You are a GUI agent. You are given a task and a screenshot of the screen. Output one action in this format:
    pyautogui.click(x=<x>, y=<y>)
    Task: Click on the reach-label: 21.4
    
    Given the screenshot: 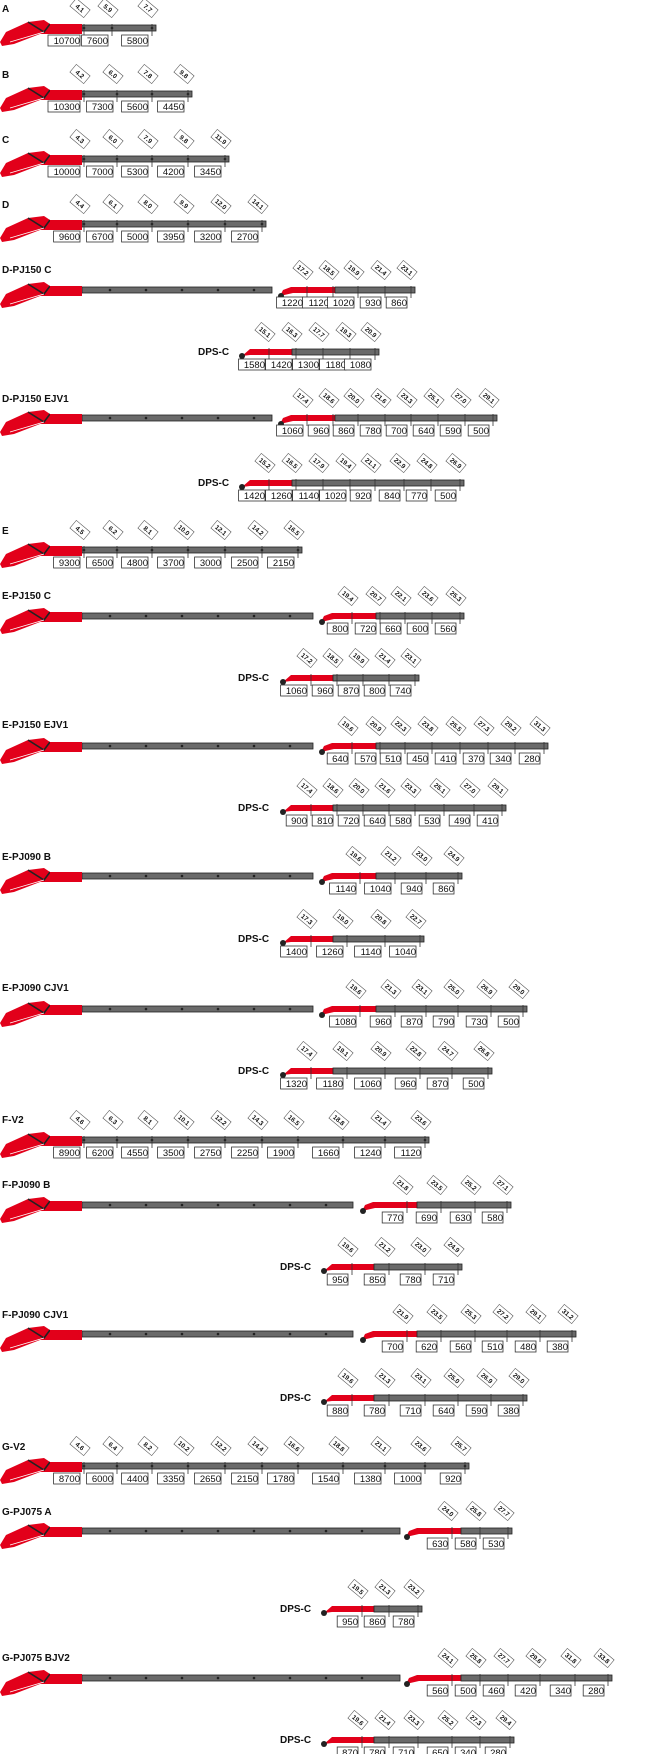 What is the action you would take?
    pyautogui.click(x=385, y=1720)
    